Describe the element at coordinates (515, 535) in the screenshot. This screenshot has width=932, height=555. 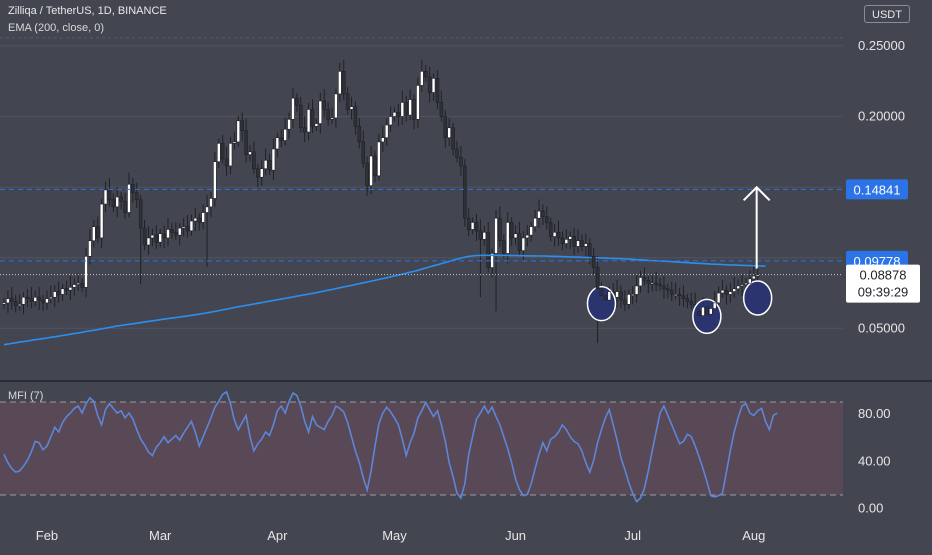
I see `time-tick-label: Jun` at that location.